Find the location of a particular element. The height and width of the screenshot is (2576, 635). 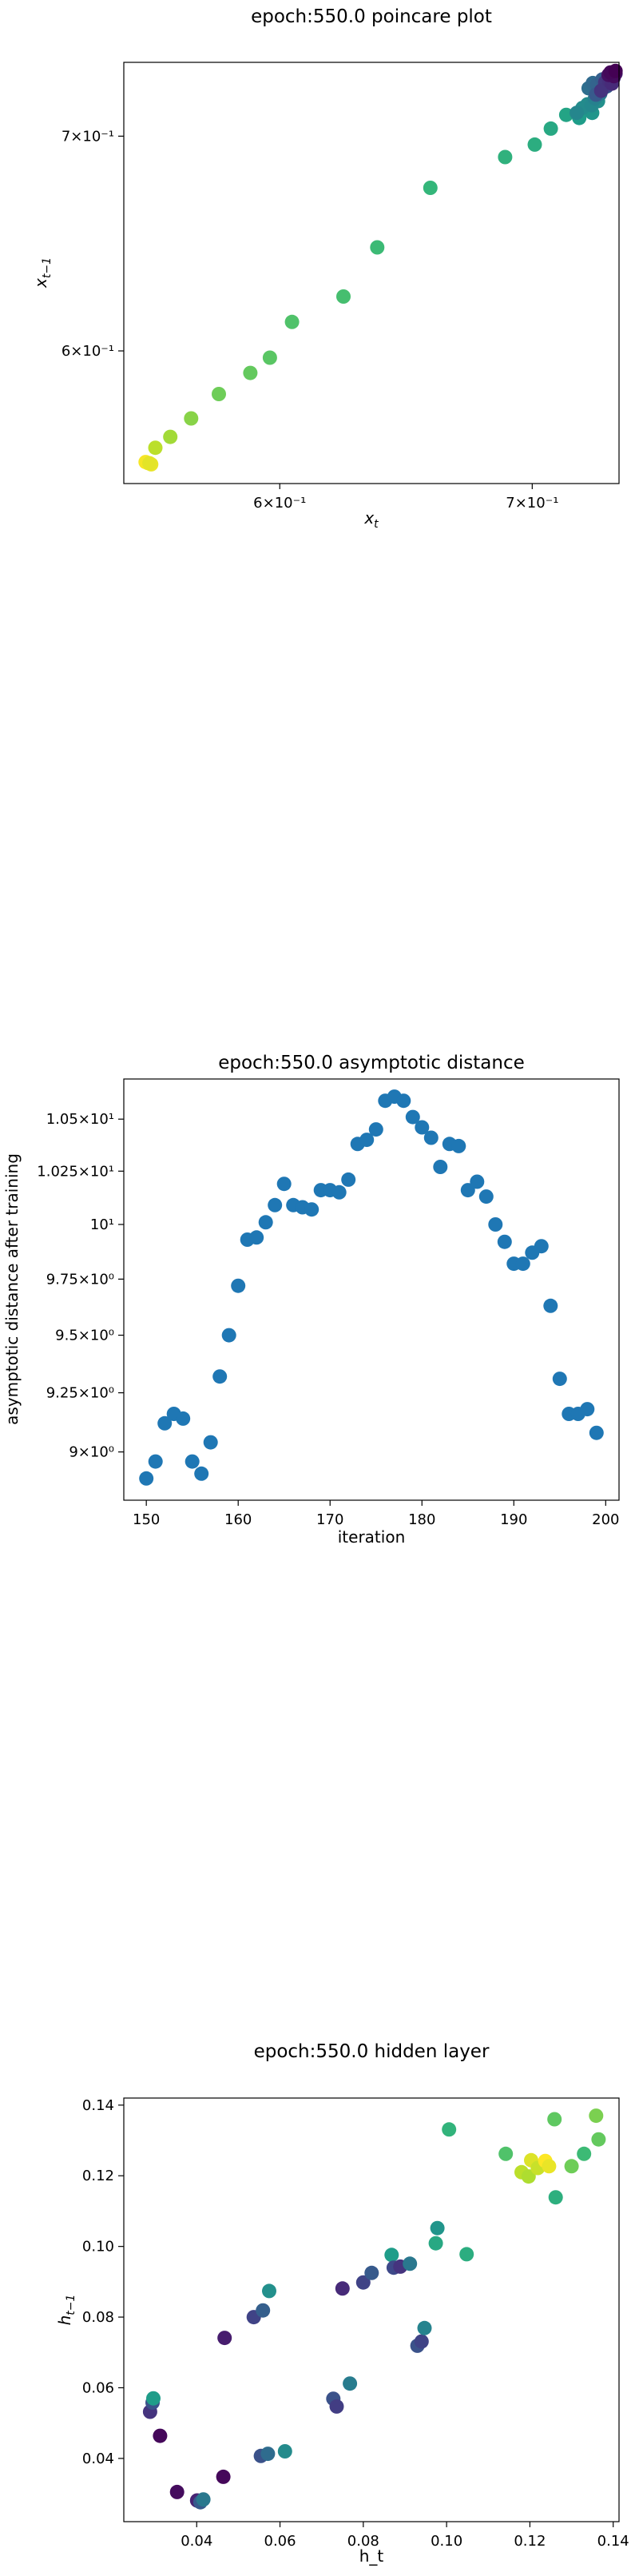

hidden-layer-x-tick-label-1: 0.06 is located at coordinates (280, 2541).